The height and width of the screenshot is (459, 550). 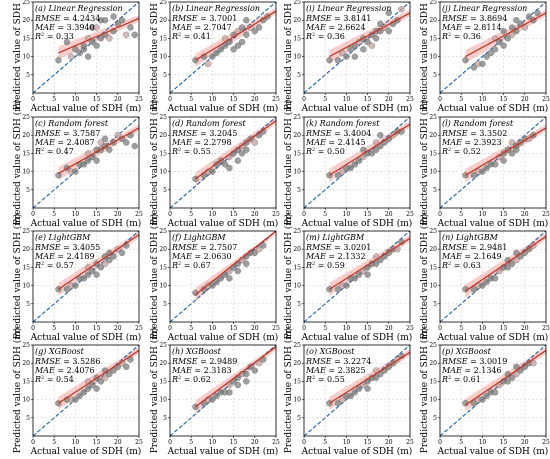 I want to click on panel-title: (p) XGBoost, so click(x=467, y=351).